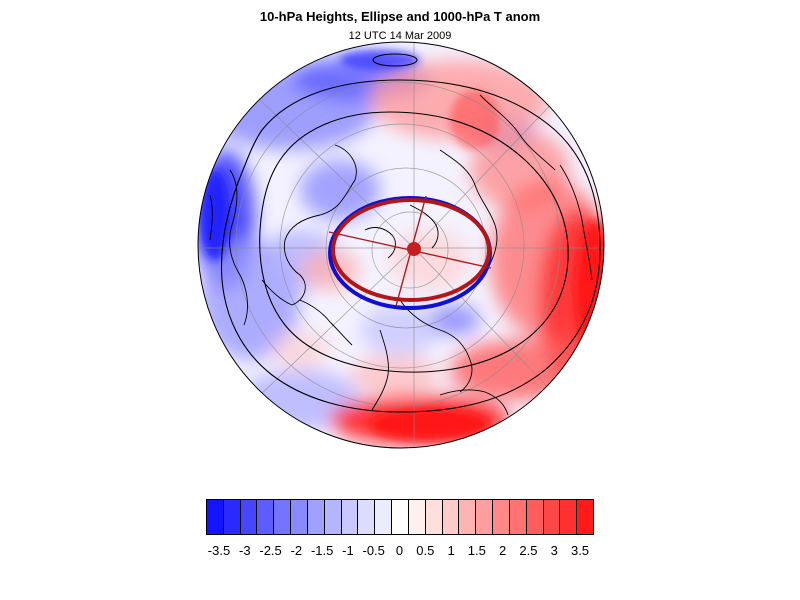 The height and width of the screenshot is (600, 800). What do you see at coordinates (270, 550) in the screenshot?
I see `color-legend-tick-label: -2.5` at bounding box center [270, 550].